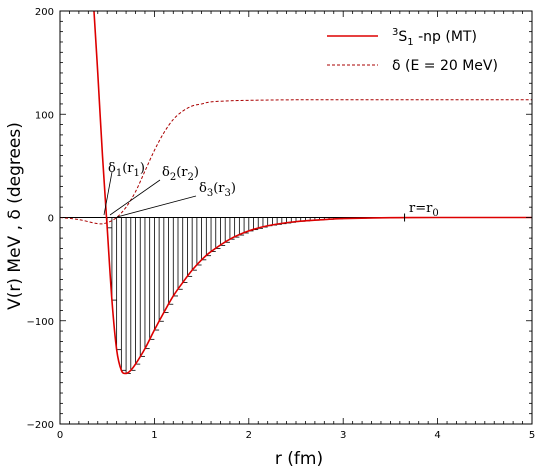 The image size is (540, 471). What do you see at coordinates (532, 435) in the screenshot?
I see `x-tick-label: 5` at bounding box center [532, 435].